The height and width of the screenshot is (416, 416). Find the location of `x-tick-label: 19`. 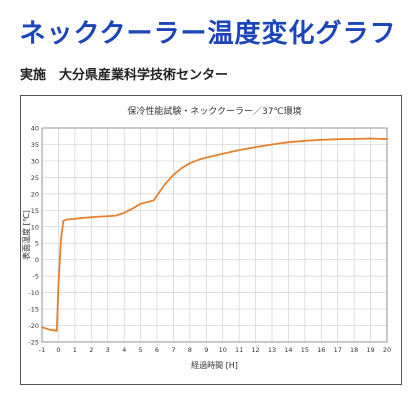

x-tick-label: 19 is located at coordinates (370, 350).